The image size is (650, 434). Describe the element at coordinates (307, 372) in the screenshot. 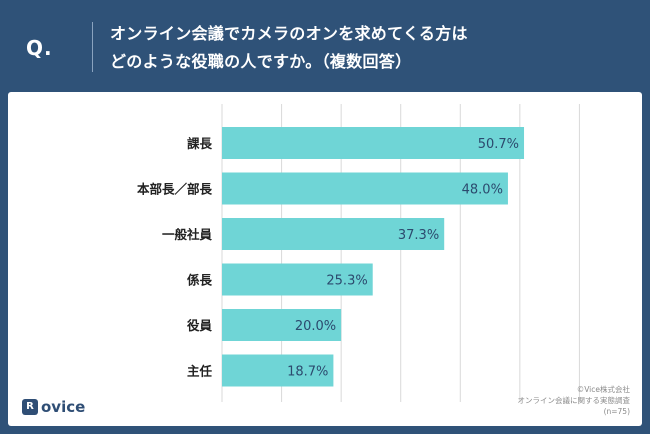

I see `value-label-5: 18.7%` at that location.